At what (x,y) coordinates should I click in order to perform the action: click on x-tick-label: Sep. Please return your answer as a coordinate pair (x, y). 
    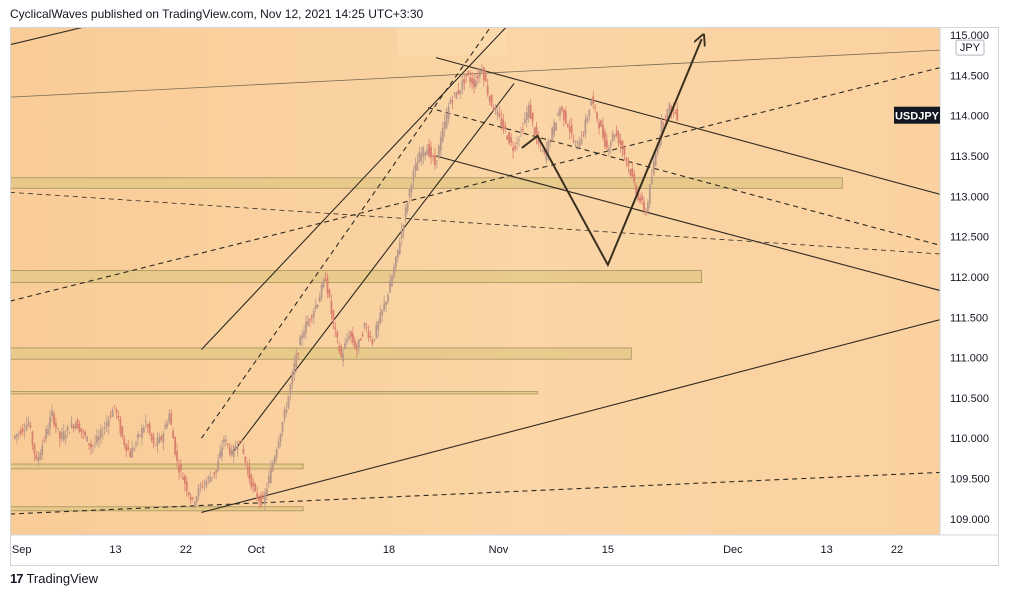
    Looking at the image, I should click on (22, 550).